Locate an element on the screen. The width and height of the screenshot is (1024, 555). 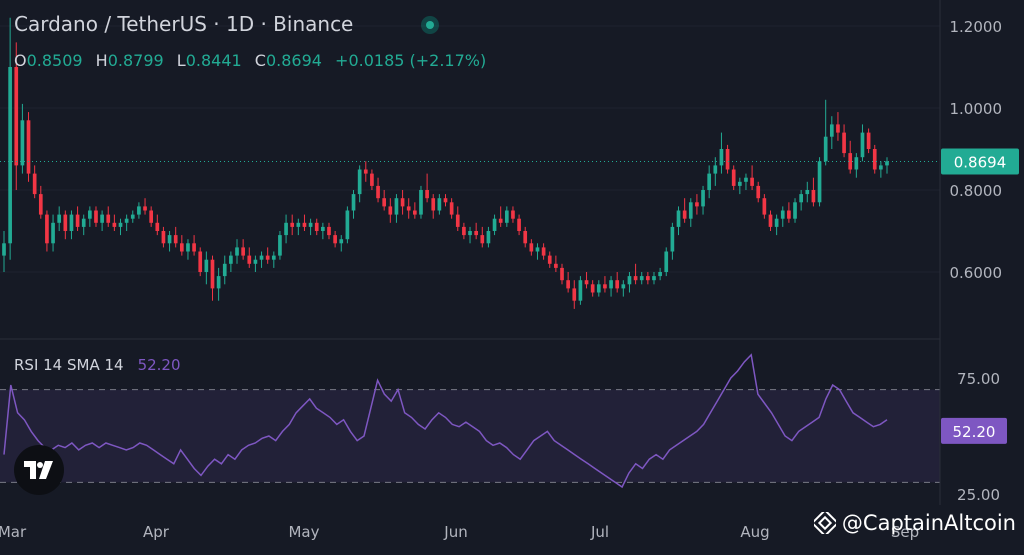
rsi-tick-label: 25.00 is located at coordinates (978, 495).